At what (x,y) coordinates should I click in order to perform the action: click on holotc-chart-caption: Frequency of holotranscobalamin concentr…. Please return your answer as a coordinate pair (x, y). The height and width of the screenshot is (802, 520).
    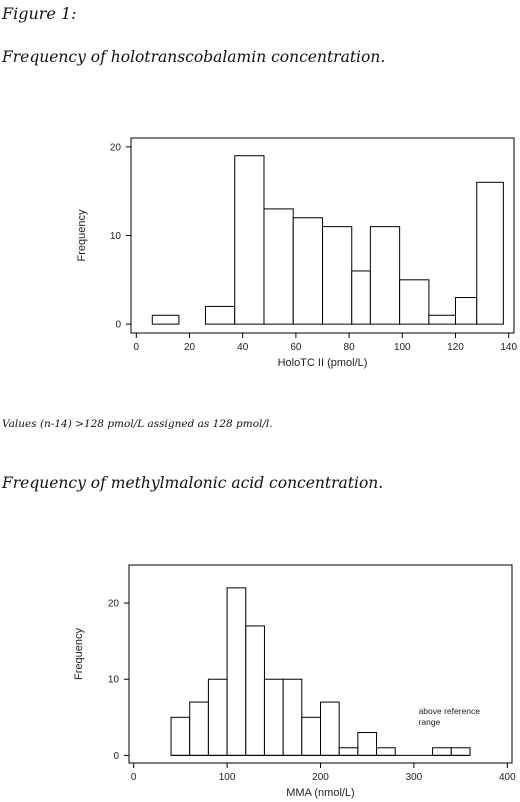
    Looking at the image, I should click on (194, 57).